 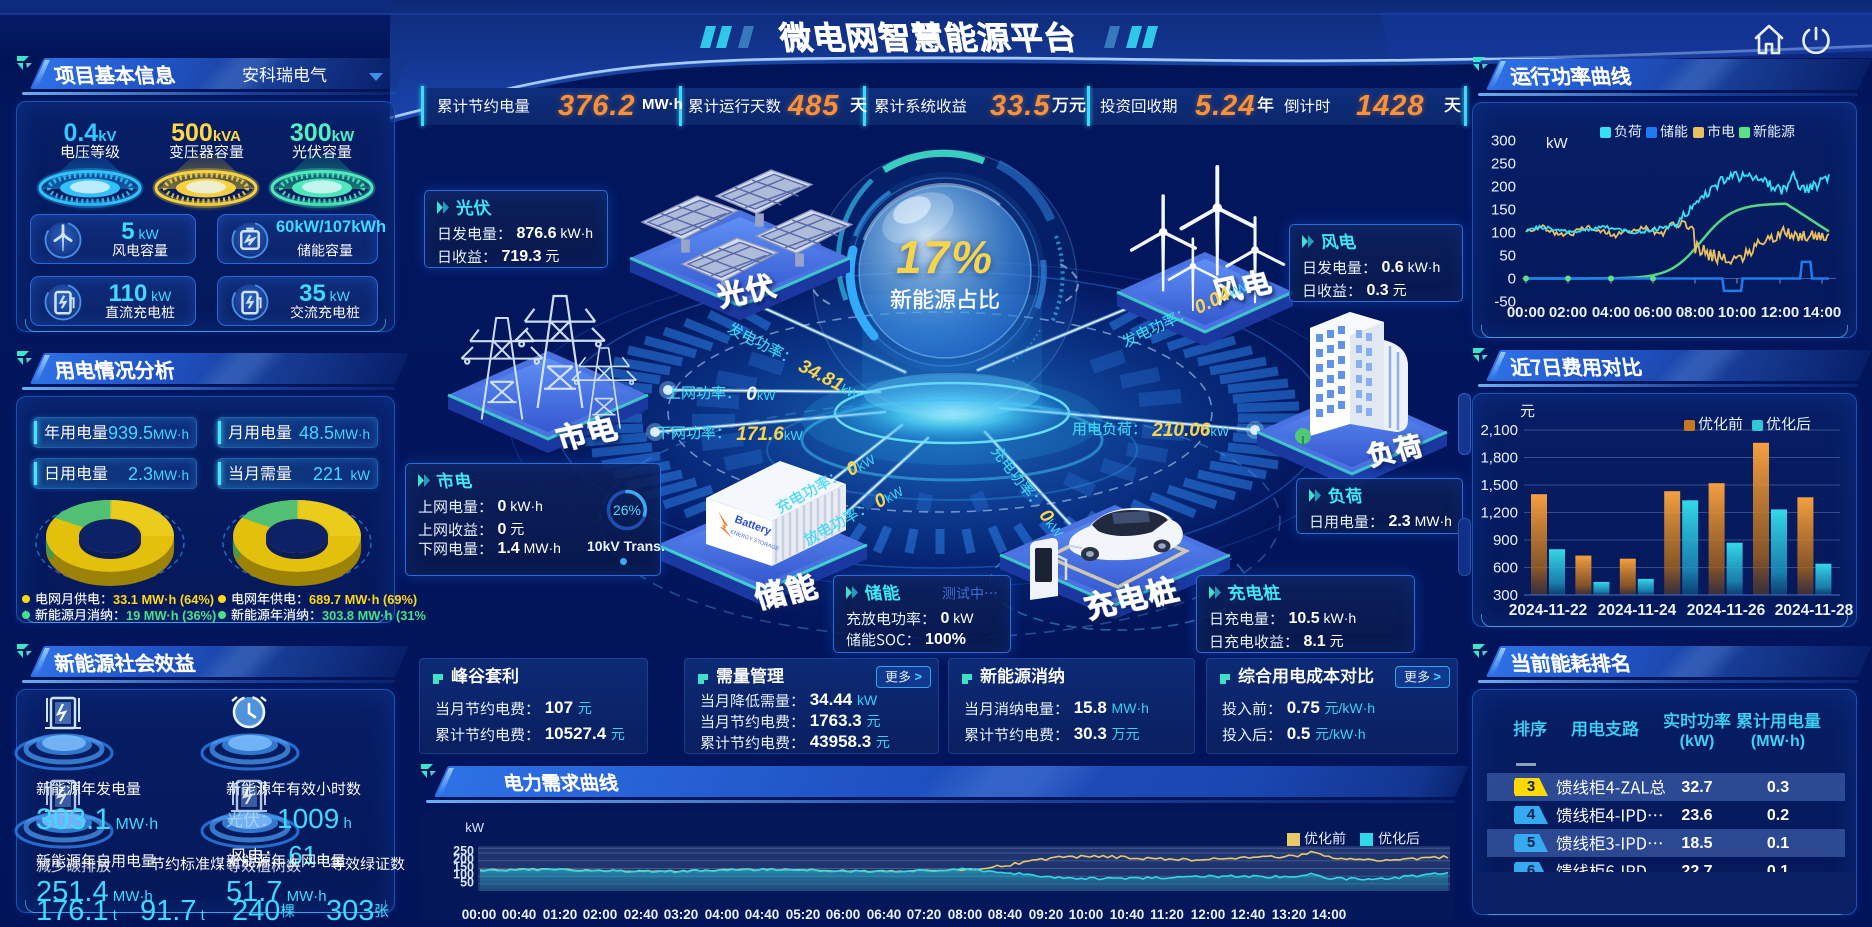 I want to click on svg-text: 0, so click(x=1512, y=279).